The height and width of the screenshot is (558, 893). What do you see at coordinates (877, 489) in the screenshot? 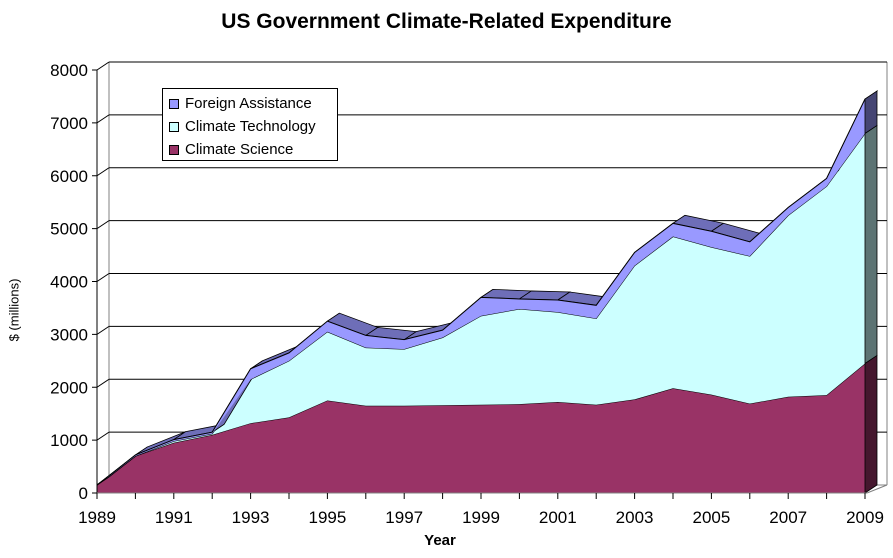
I see `floor-right-edge` at bounding box center [877, 489].